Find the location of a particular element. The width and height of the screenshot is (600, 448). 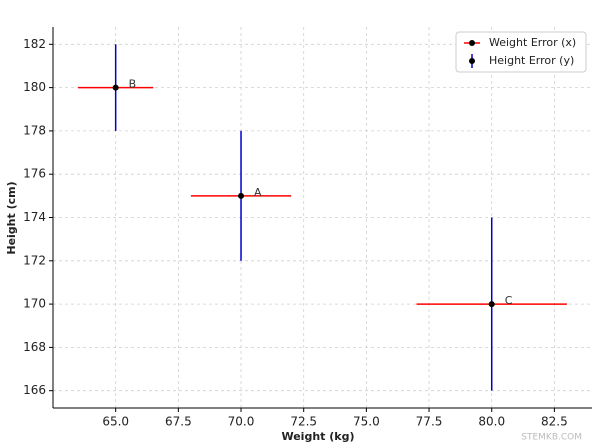

y-tick-label: 166 is located at coordinates (34, 390).